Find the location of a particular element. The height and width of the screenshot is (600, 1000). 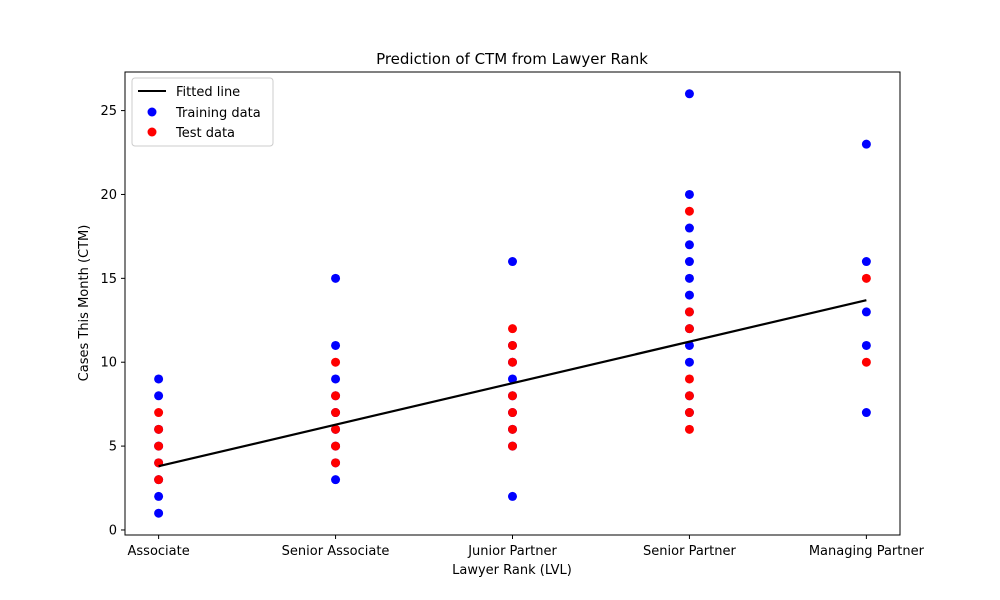

y-tick-label: 5 is located at coordinates (113, 447).